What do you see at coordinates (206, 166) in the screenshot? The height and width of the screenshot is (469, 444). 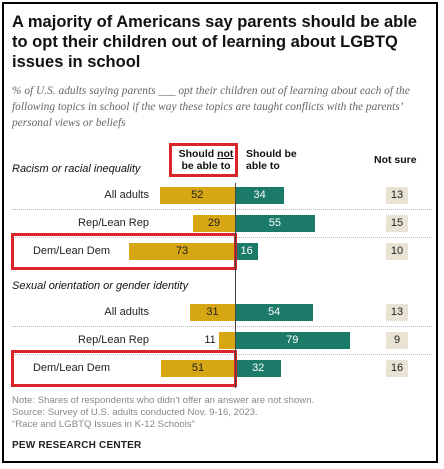 I see `not-able-part-3: be able to` at bounding box center [206, 166].